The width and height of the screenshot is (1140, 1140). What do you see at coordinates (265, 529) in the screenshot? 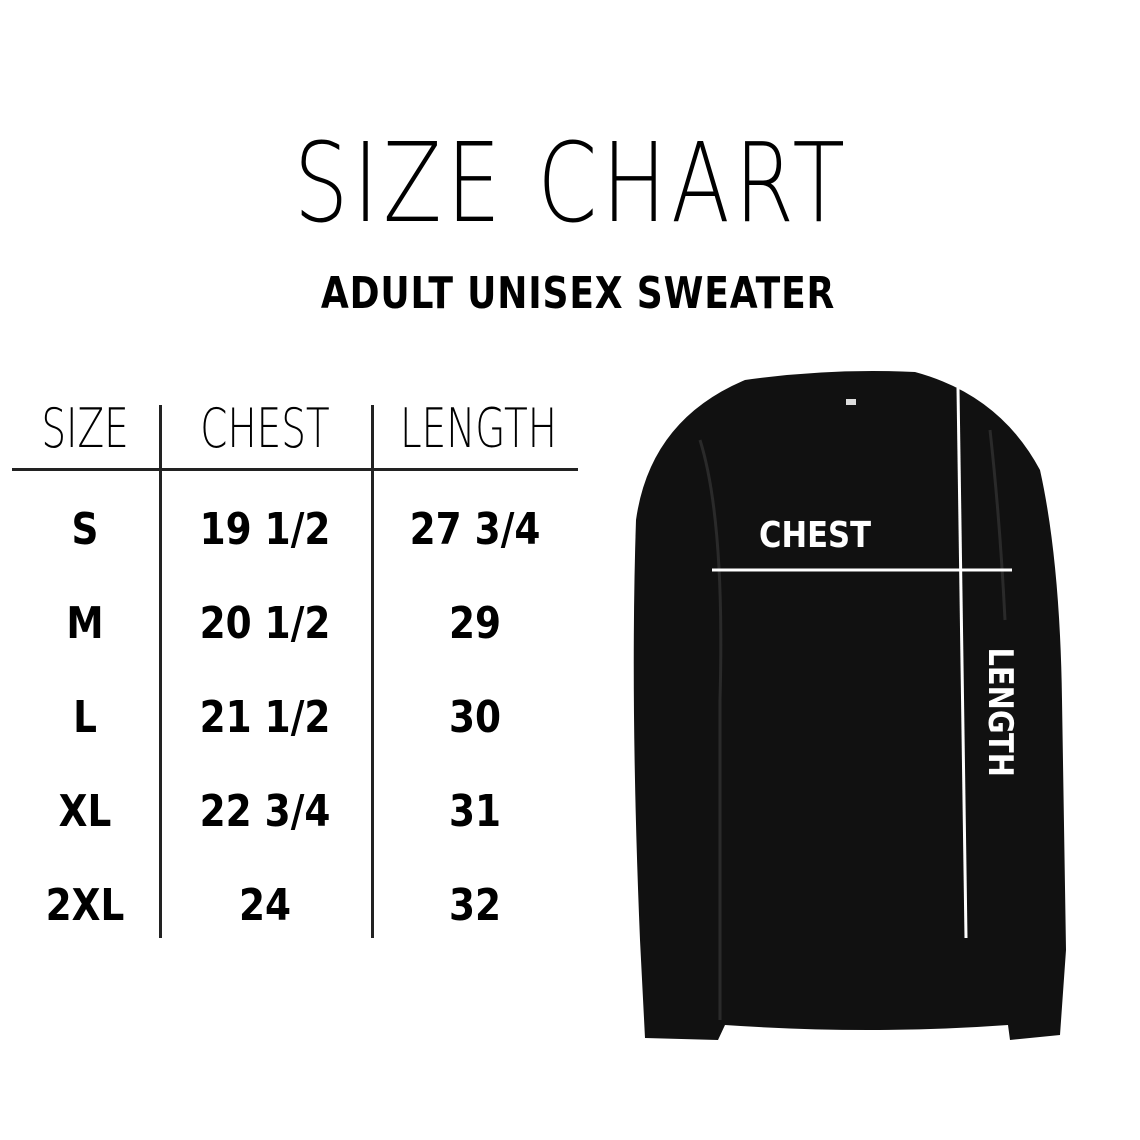
I see `chest-cell: 19 1/2` at bounding box center [265, 529].